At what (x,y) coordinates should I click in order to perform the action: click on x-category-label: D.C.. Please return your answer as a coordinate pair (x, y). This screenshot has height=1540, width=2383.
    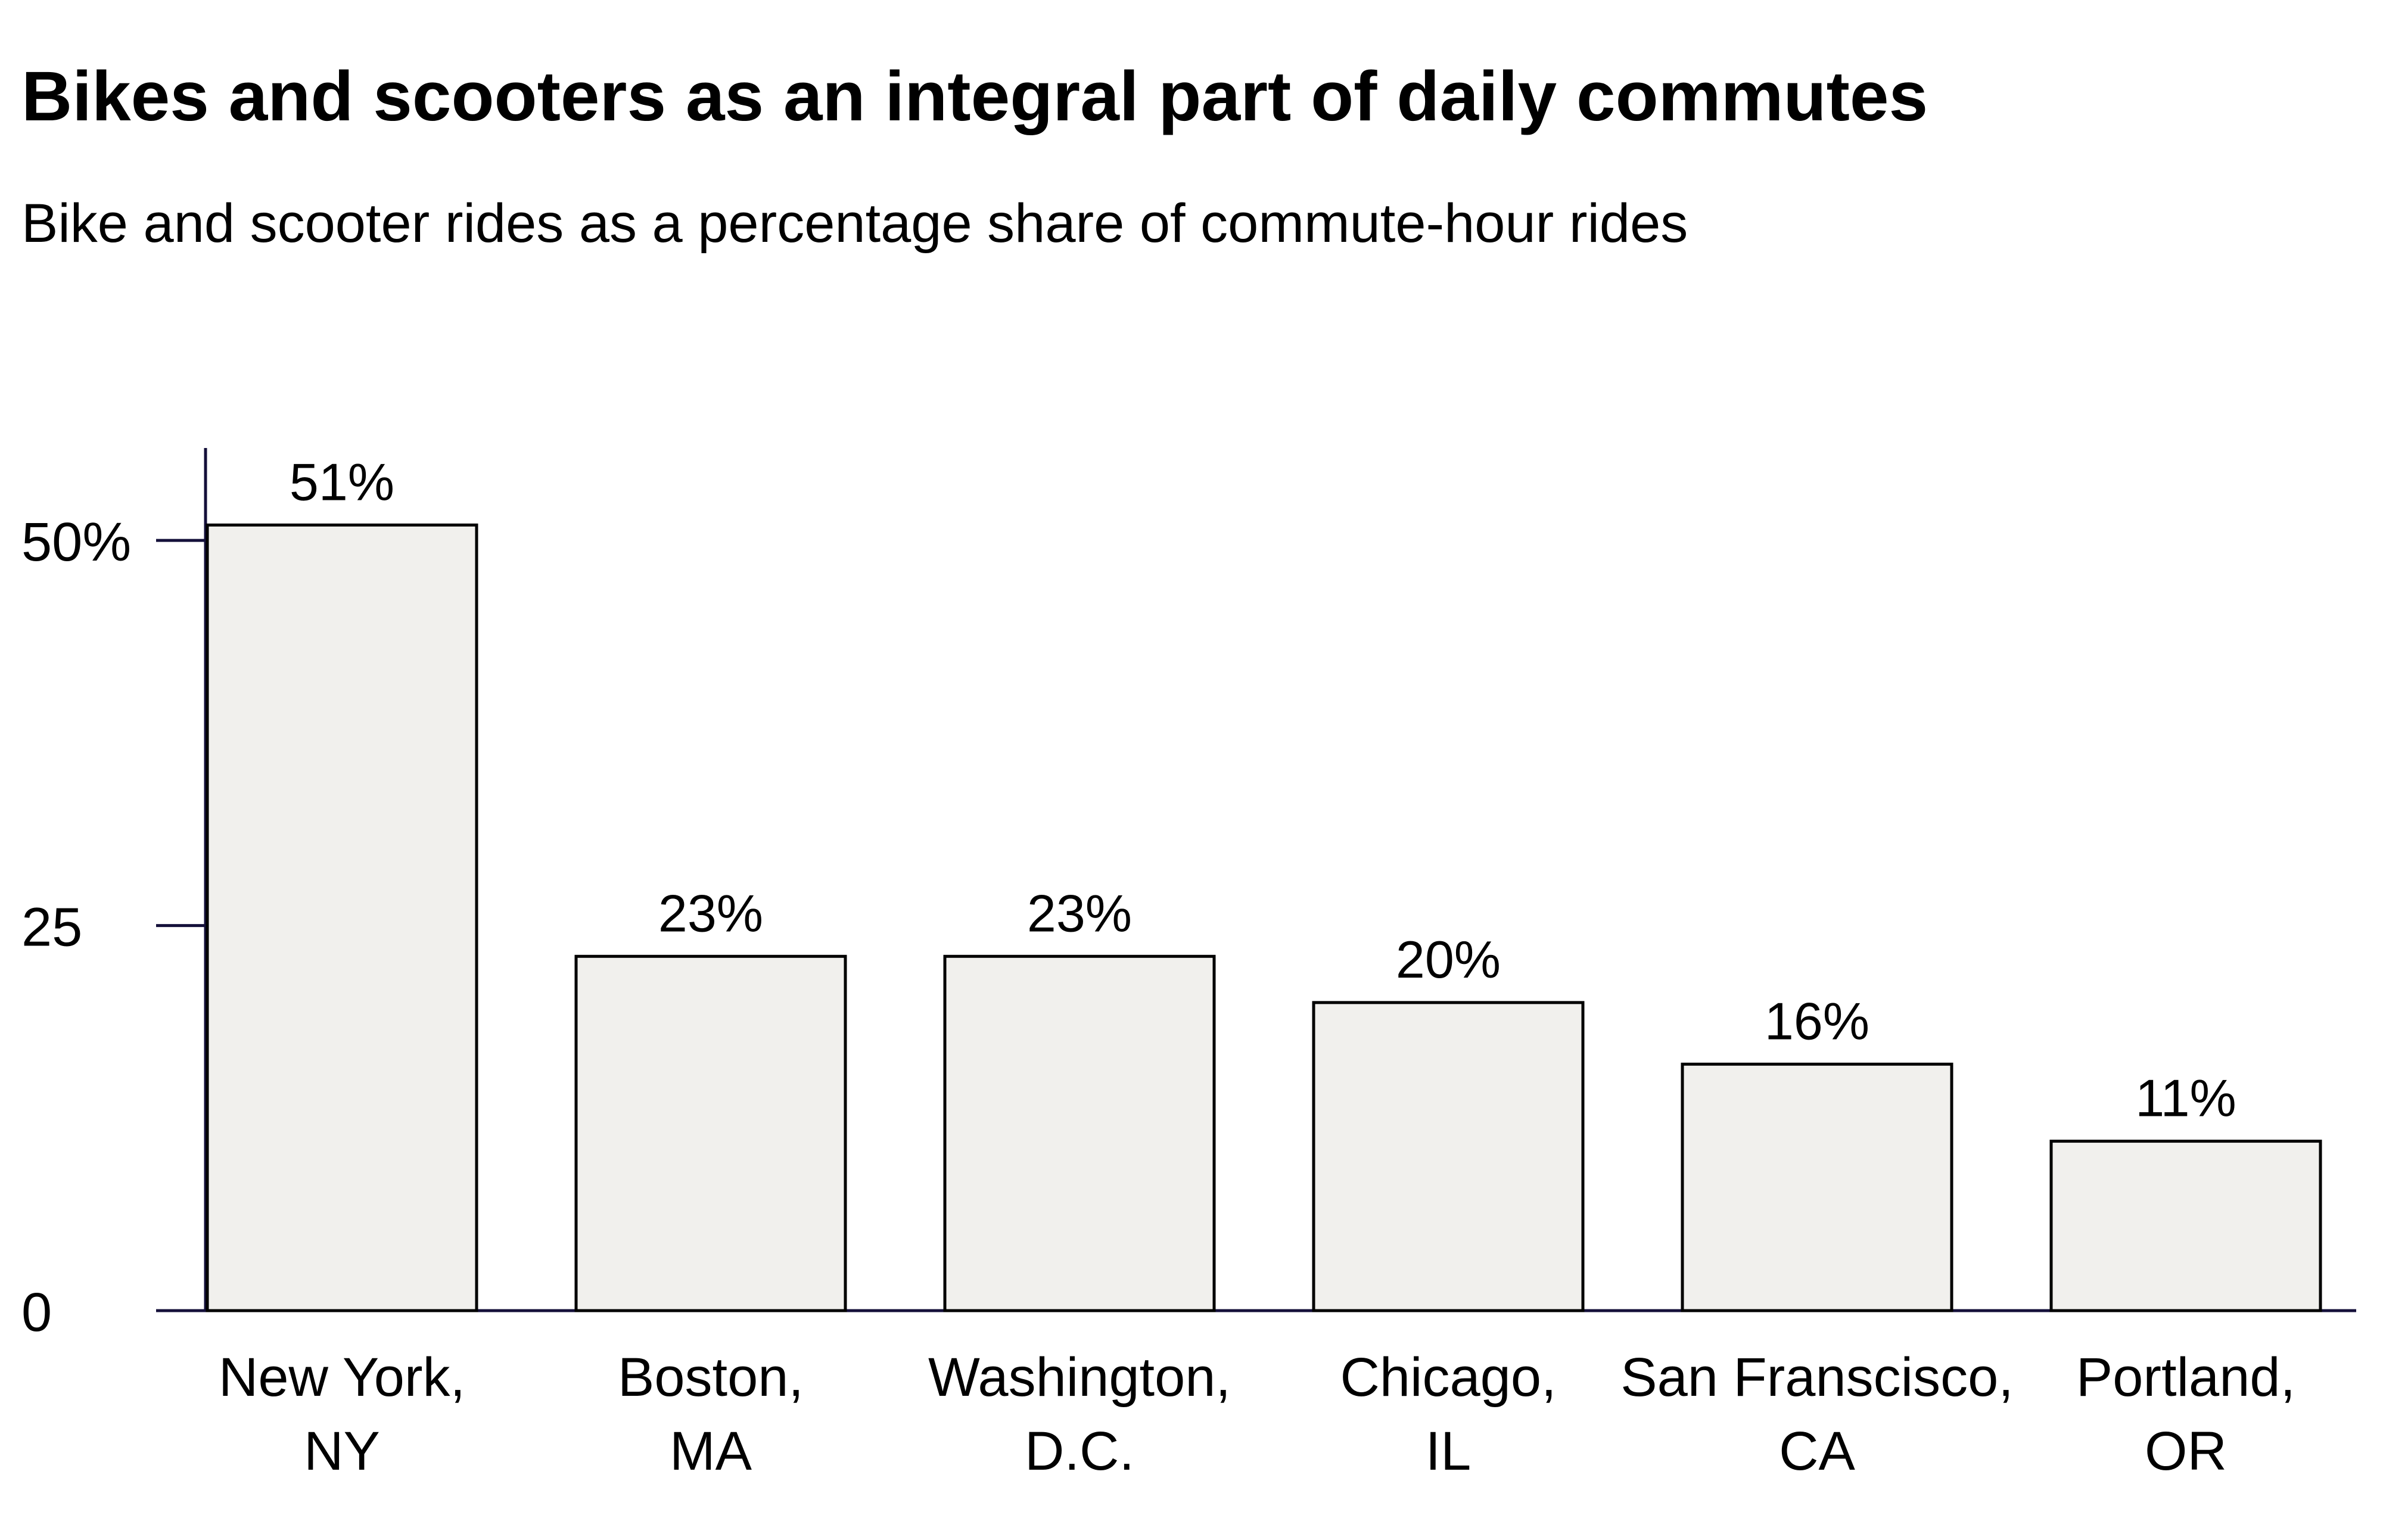
    Looking at the image, I should click on (1079, 1451).